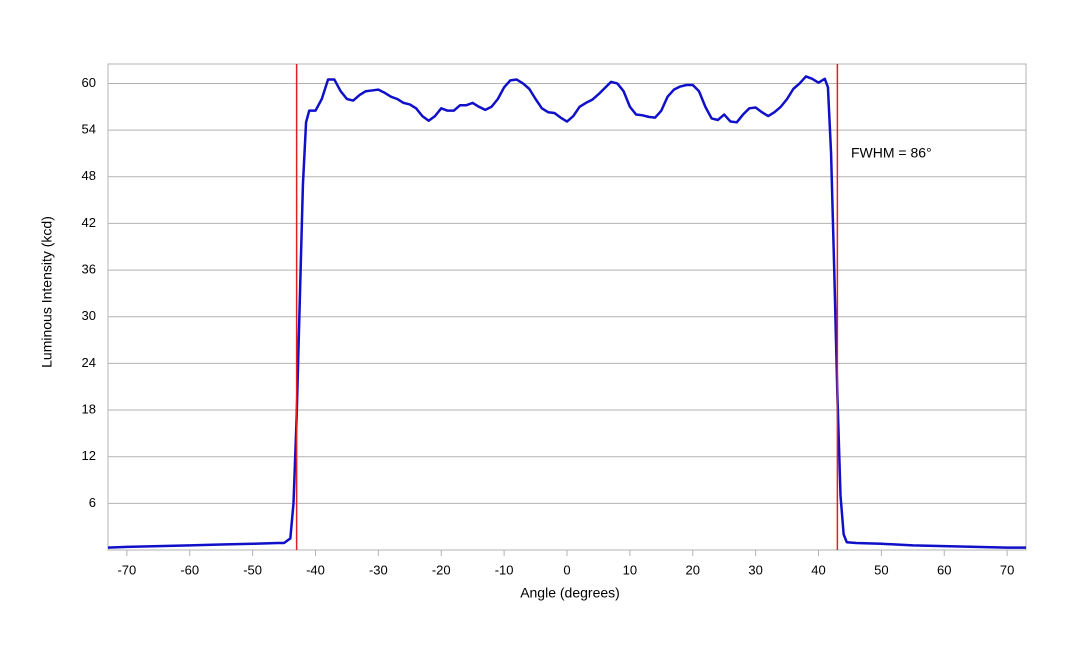 This screenshot has height=648, width=1080. What do you see at coordinates (92, 502) in the screenshot?
I see `y-tick-label: 6` at bounding box center [92, 502].